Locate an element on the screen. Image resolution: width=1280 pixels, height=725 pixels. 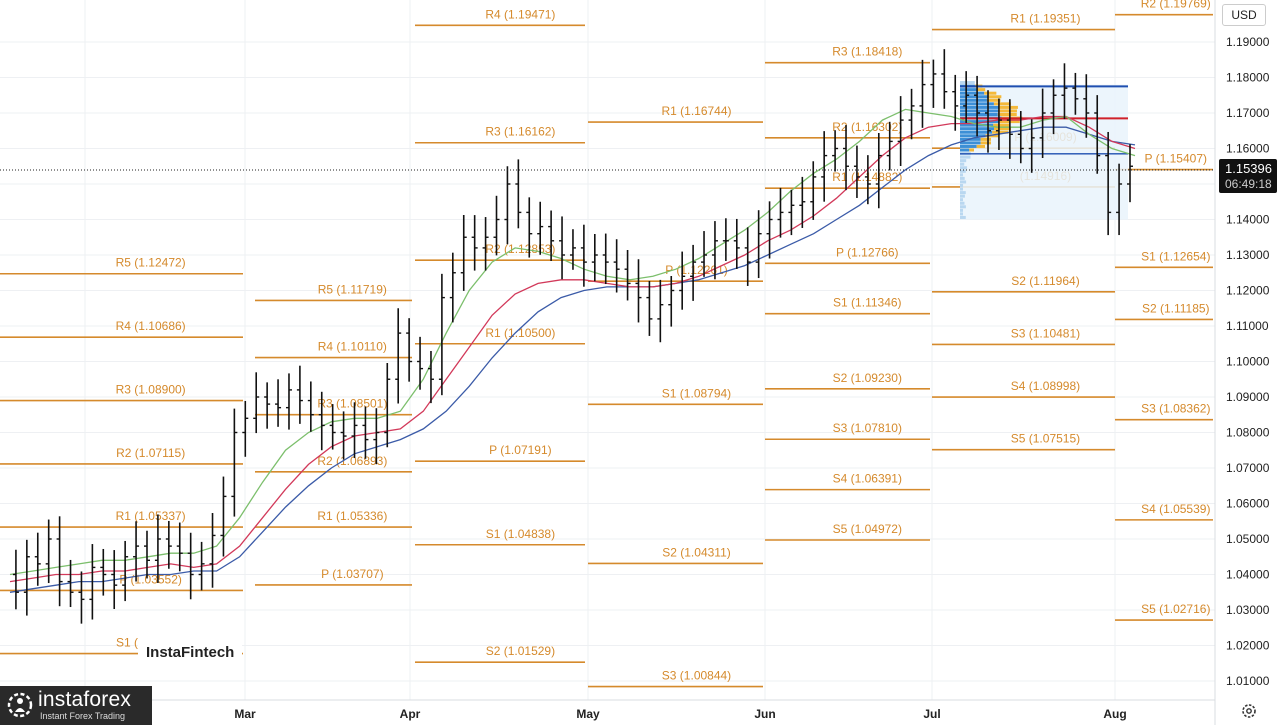
pivot-label-r1: R1 (1.05336) is located at coordinates (352, 516).